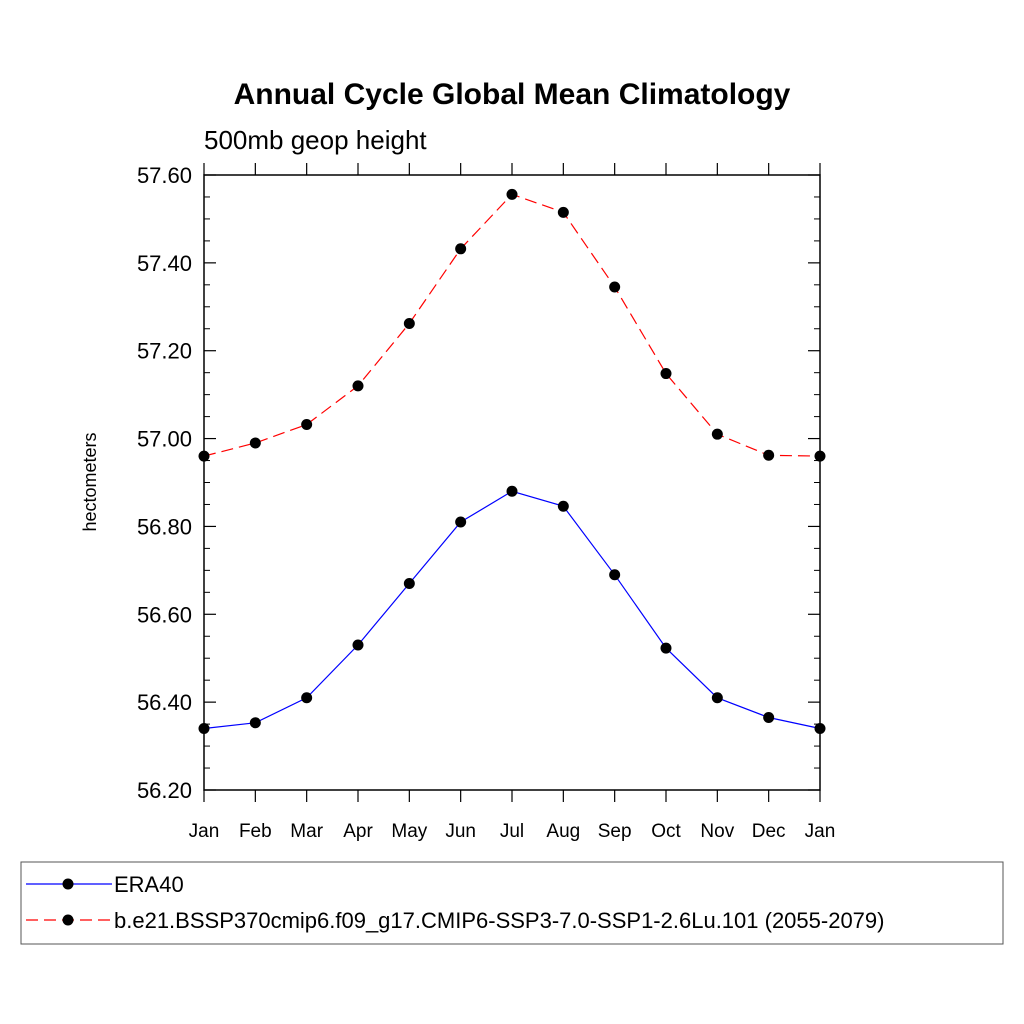 This screenshot has width=1024, height=1024. Describe the element at coordinates (164, 263) in the screenshot. I see `y-tick-label: 57.40` at that location.